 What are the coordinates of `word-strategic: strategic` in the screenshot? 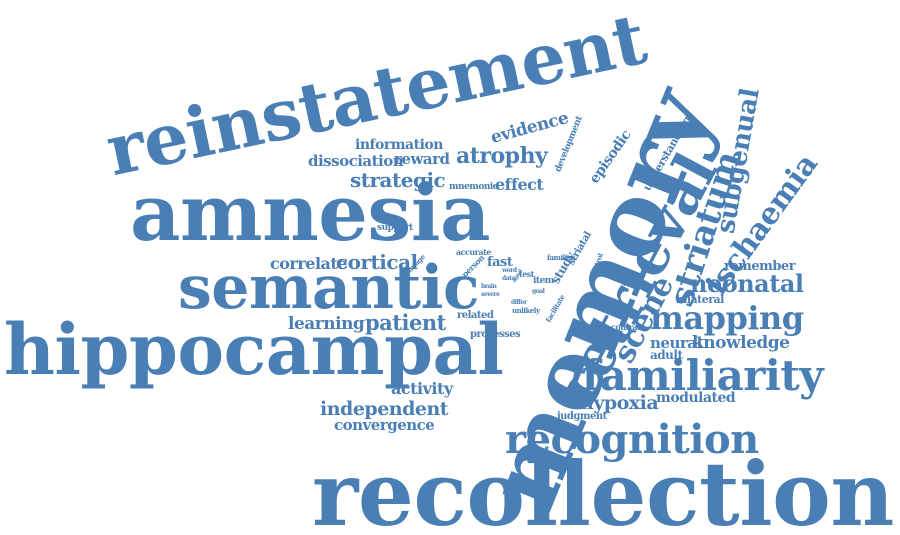 It's located at (398, 180).